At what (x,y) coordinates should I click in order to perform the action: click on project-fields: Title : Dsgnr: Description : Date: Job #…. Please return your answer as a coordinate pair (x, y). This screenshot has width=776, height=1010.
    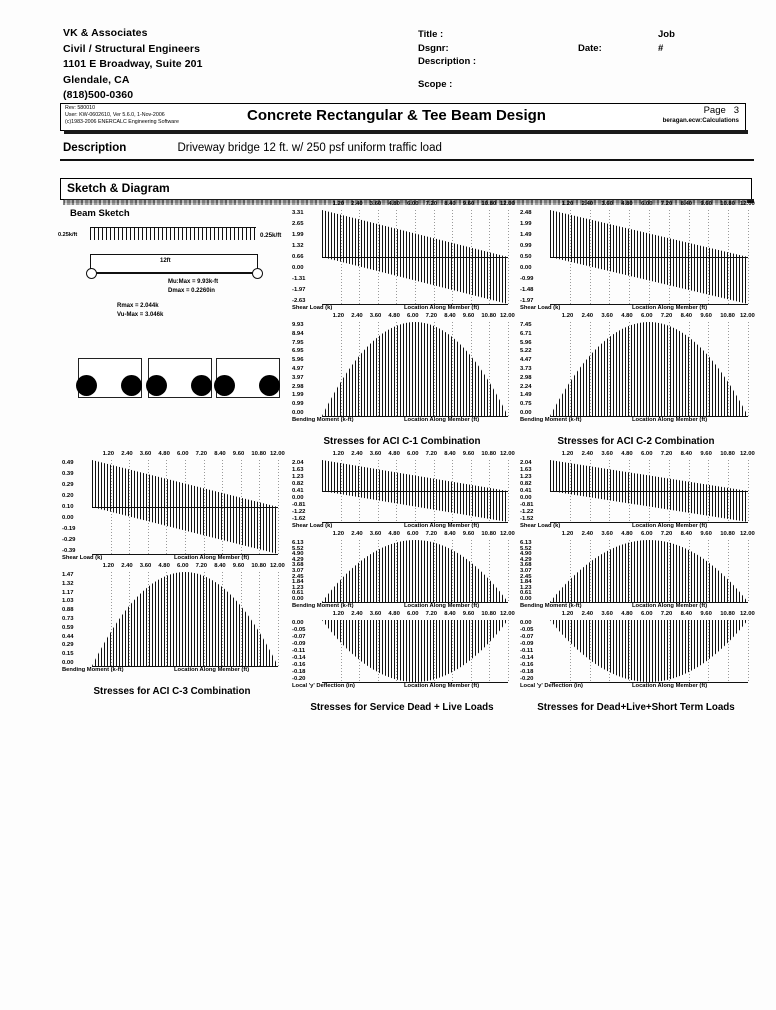
    Looking at the image, I should click on (546, 59).